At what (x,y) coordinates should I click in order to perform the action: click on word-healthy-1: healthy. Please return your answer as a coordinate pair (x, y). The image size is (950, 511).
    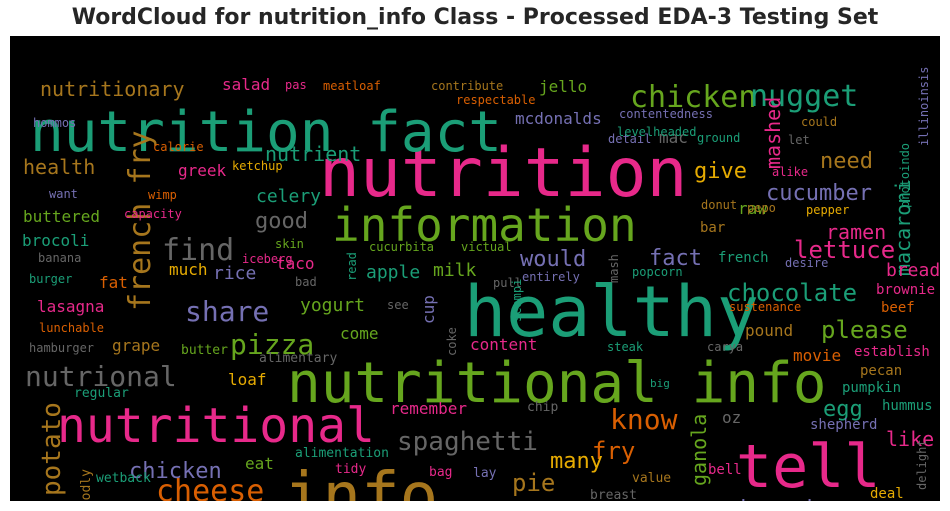
    Looking at the image, I should click on (611, 312).